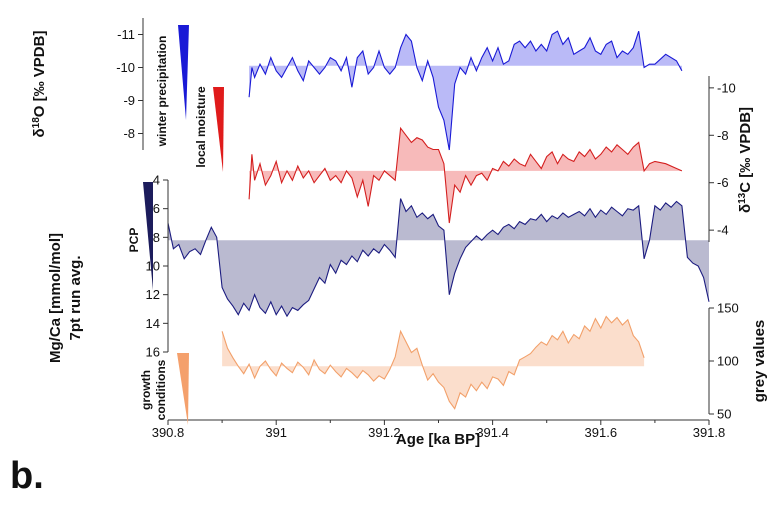 Image resolution: width=783 pixels, height=511 pixels. Describe the element at coordinates (129, 100) in the screenshot. I see `d18O-tick-label: -9` at that location.